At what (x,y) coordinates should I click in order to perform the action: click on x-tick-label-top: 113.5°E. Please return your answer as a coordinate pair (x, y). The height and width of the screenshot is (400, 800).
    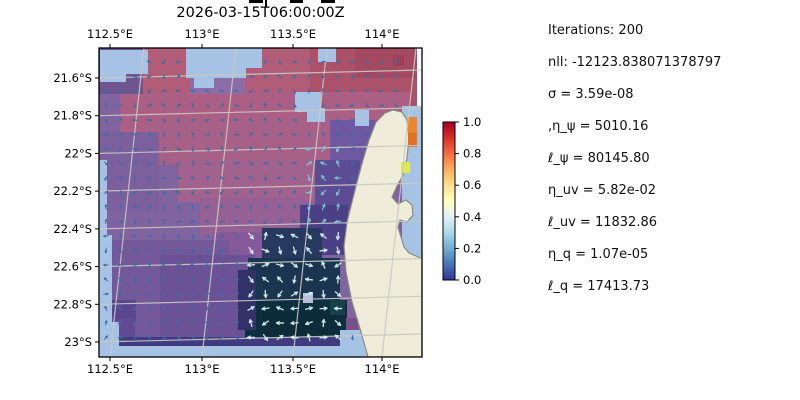
    Looking at the image, I should click on (293, 34).